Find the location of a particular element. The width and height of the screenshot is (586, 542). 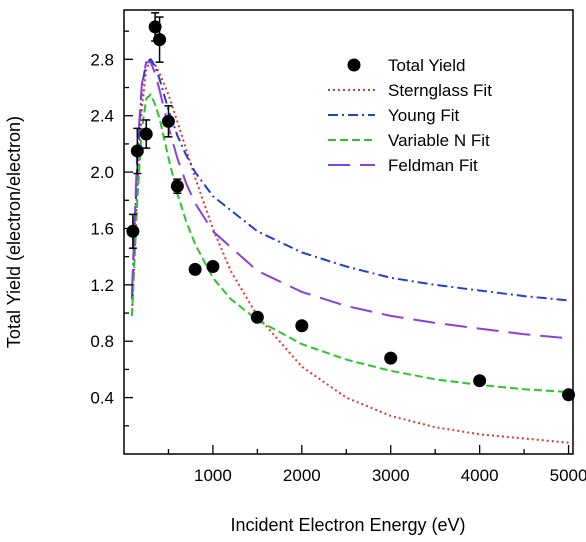

legend-label-1: Young Fit is located at coordinates (423, 115).